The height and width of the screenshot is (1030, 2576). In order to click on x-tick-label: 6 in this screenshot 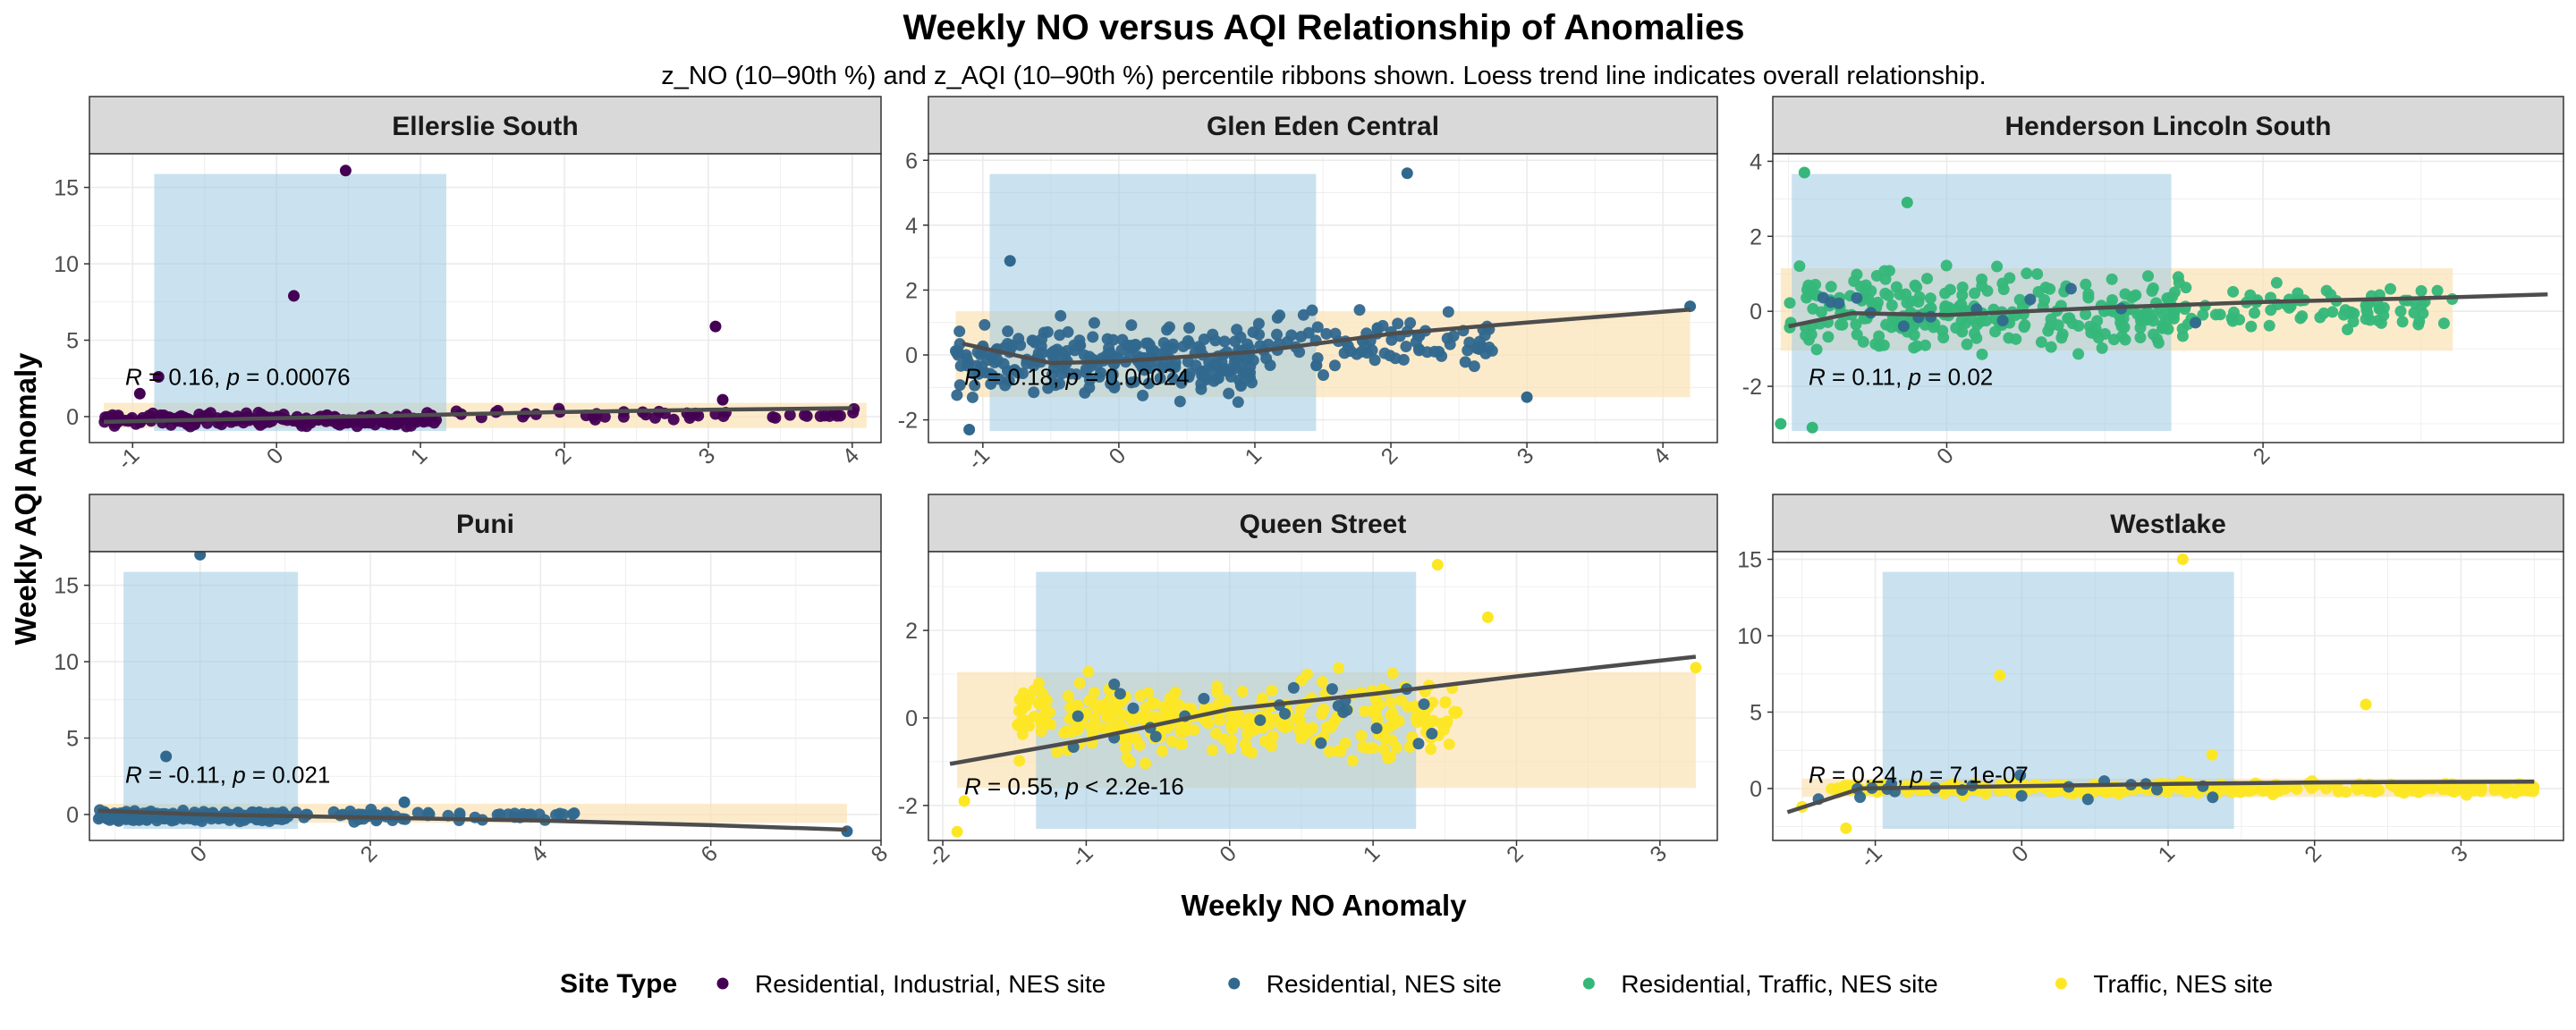, I will do `click(709, 853)`.